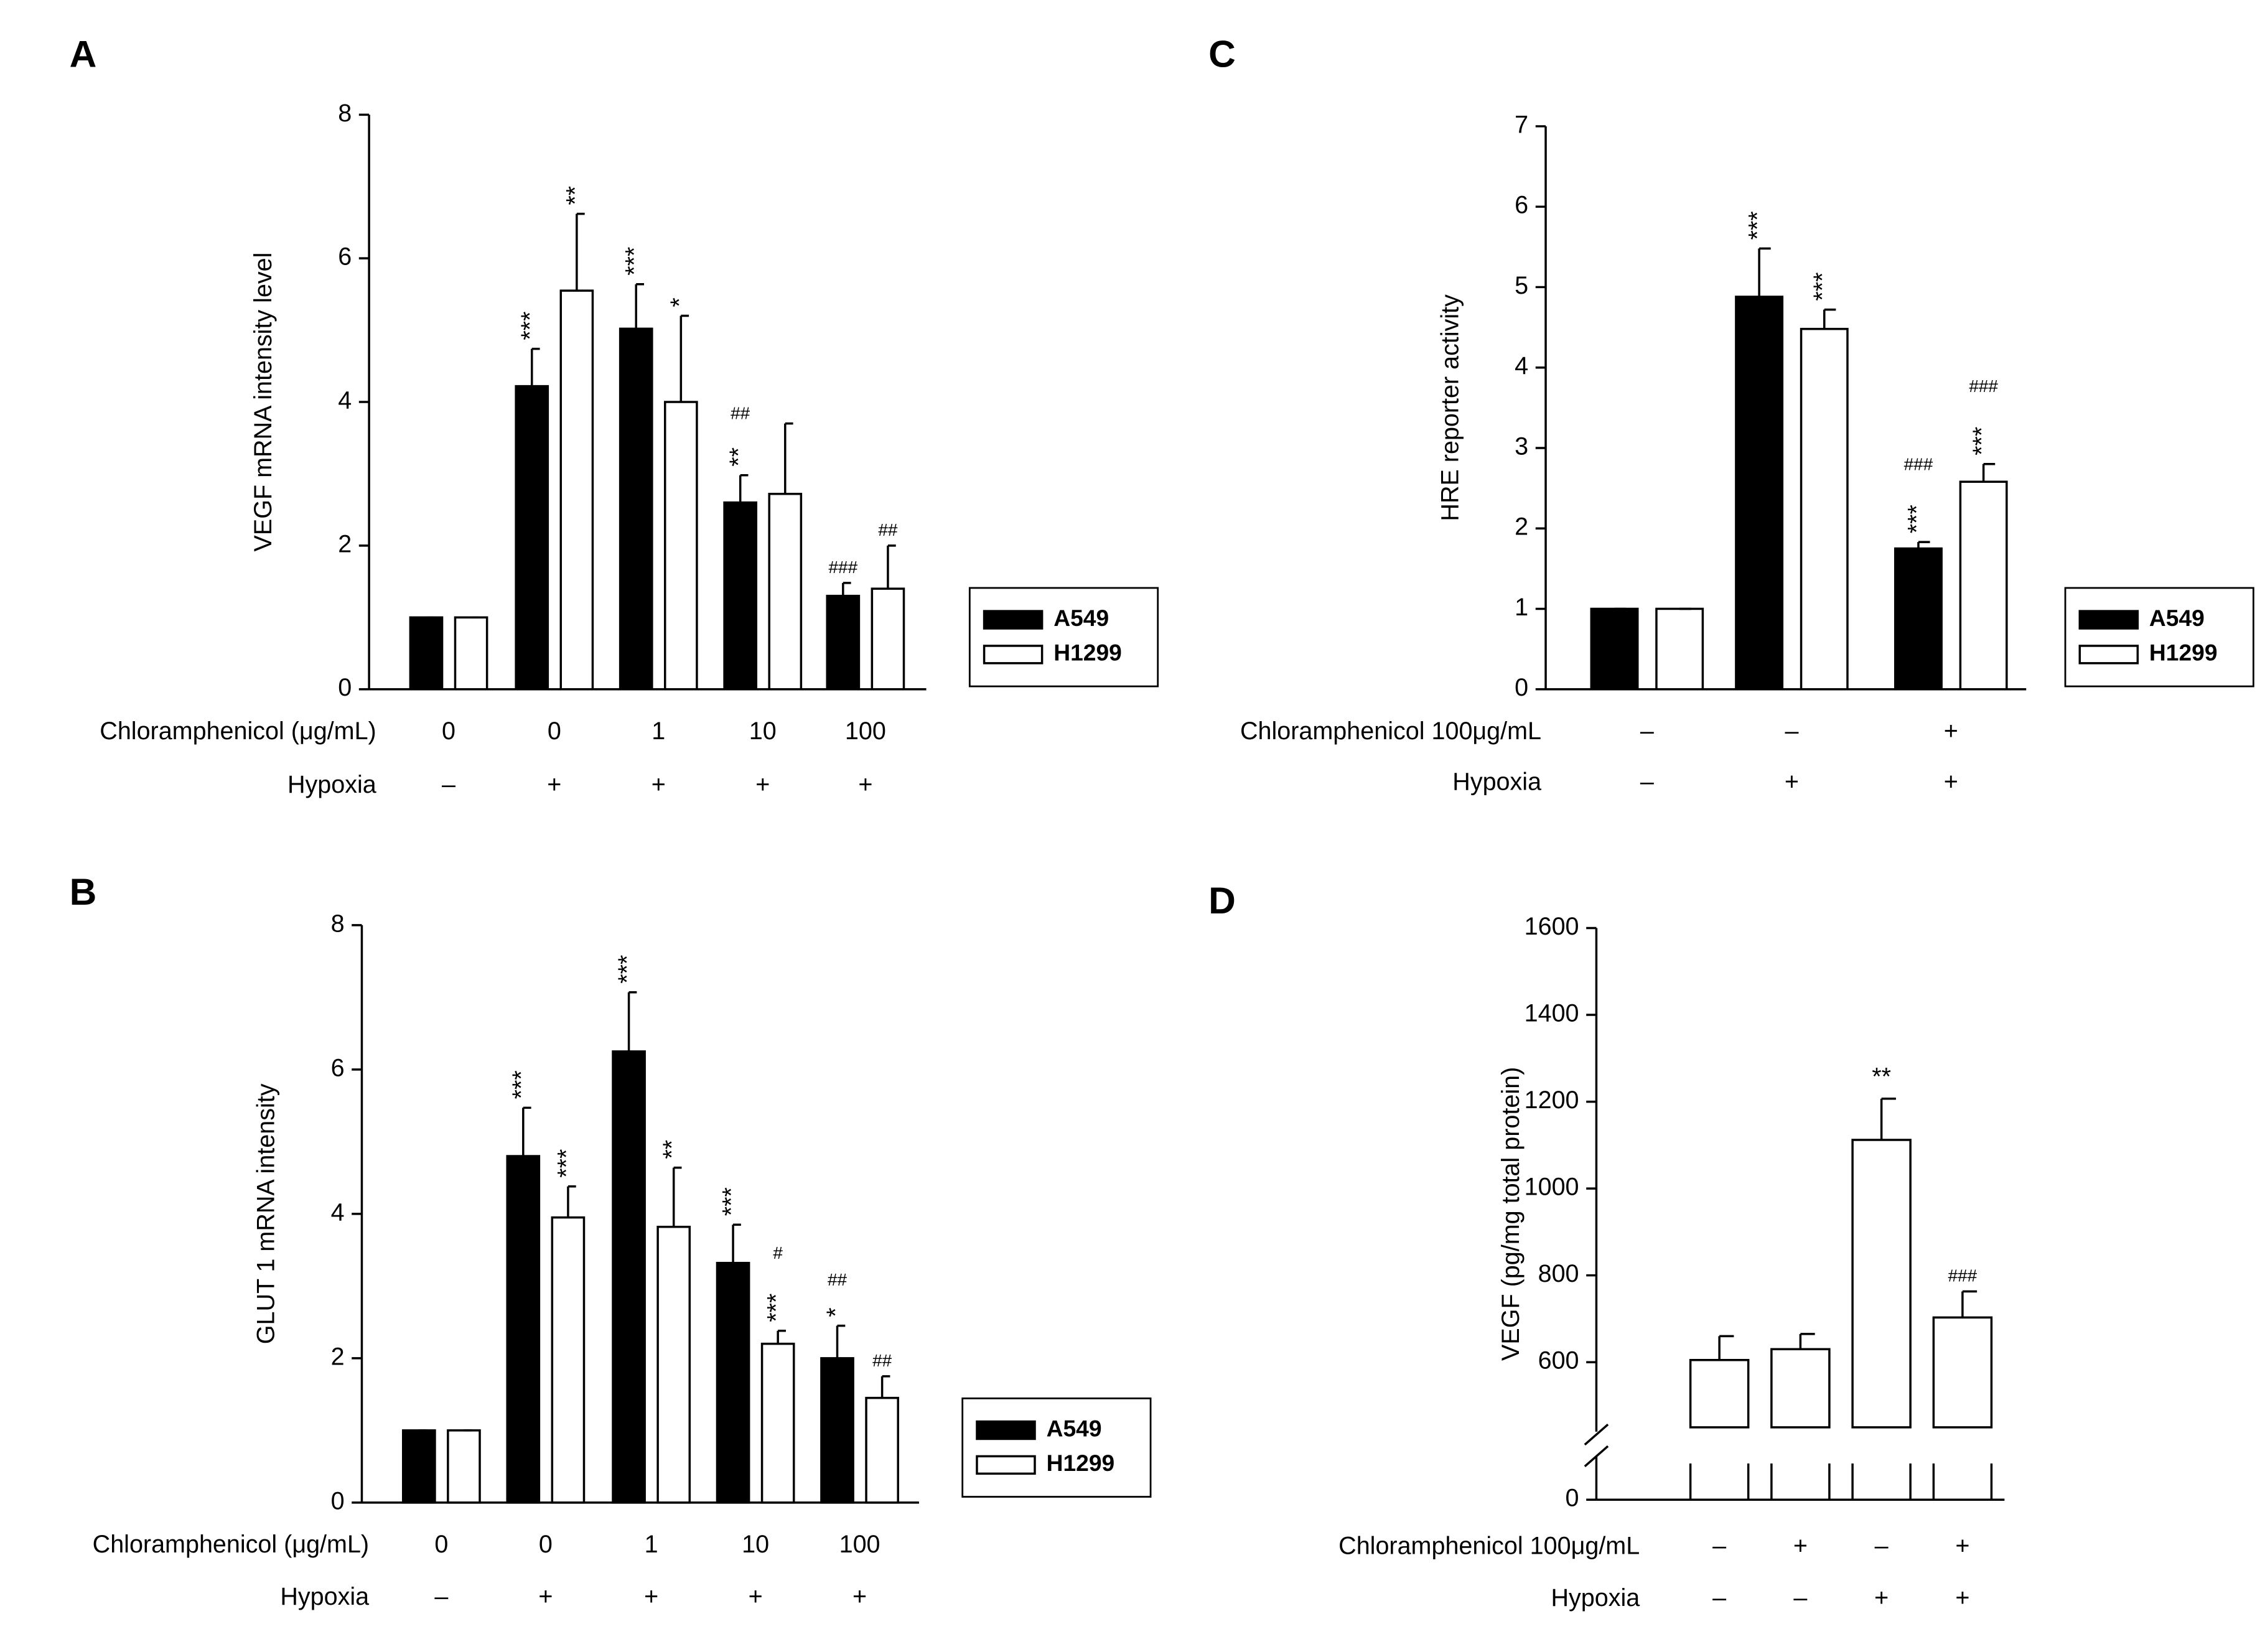 The height and width of the screenshot is (1652, 2265). Describe the element at coordinates (1521, 446) in the screenshot. I see `y-tick-label: 3` at that location.